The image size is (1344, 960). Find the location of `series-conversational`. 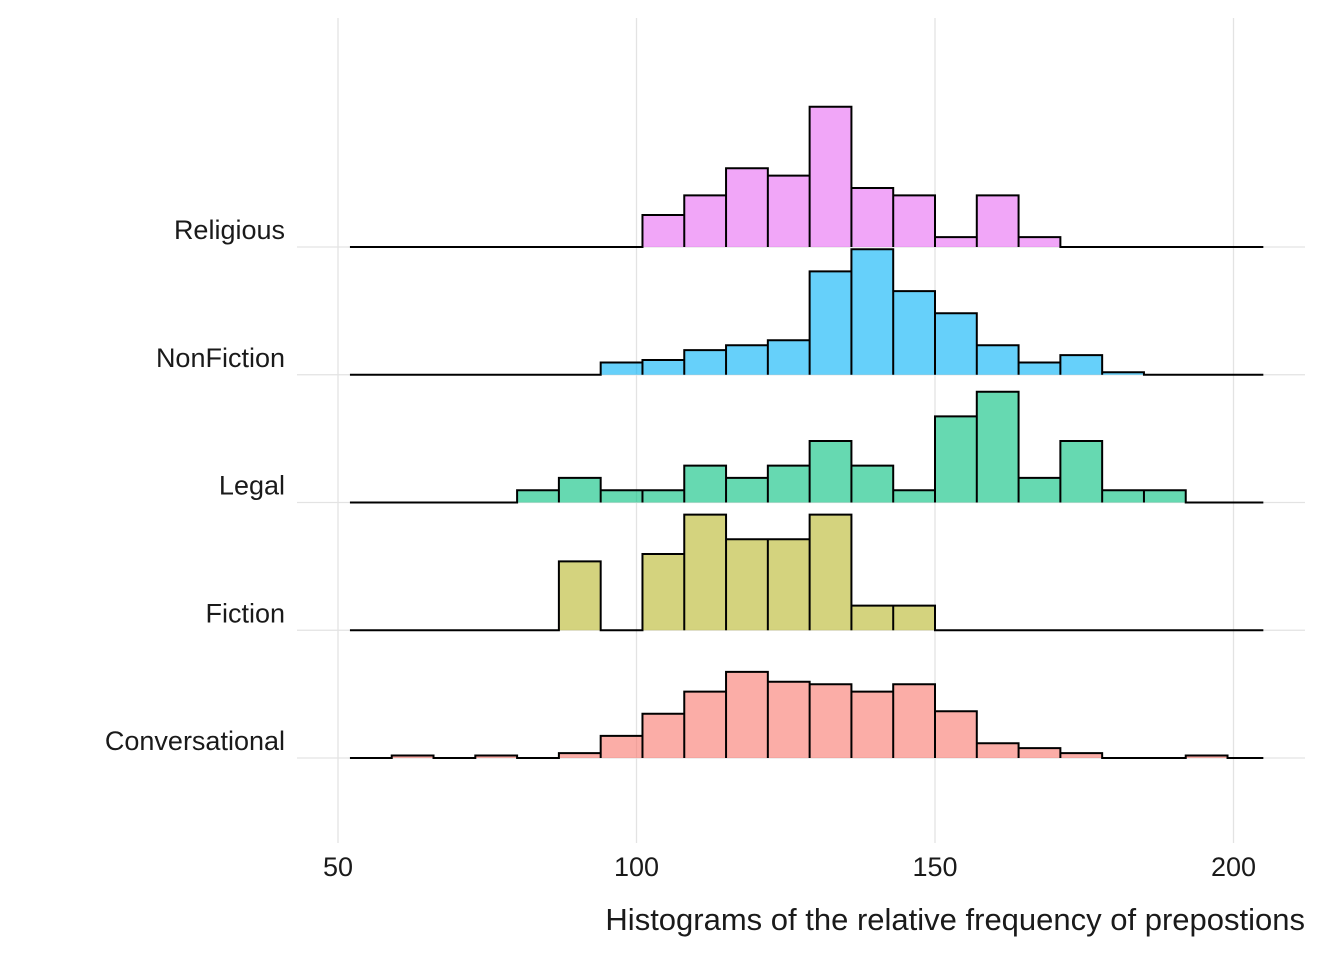

series-conversational is located at coordinates (806, 714).